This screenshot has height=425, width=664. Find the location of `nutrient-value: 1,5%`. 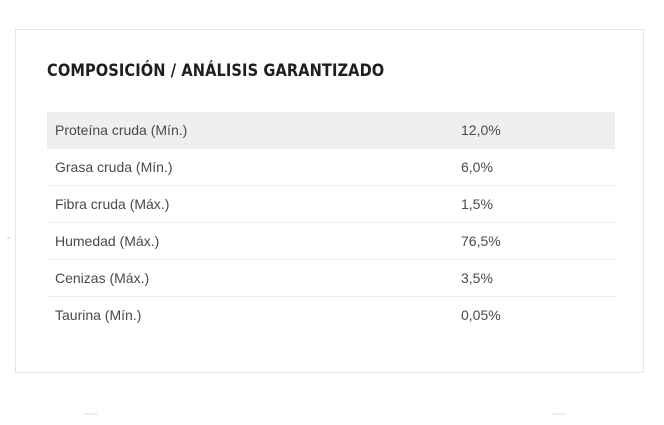

nutrient-value: 1,5% is located at coordinates (477, 204).